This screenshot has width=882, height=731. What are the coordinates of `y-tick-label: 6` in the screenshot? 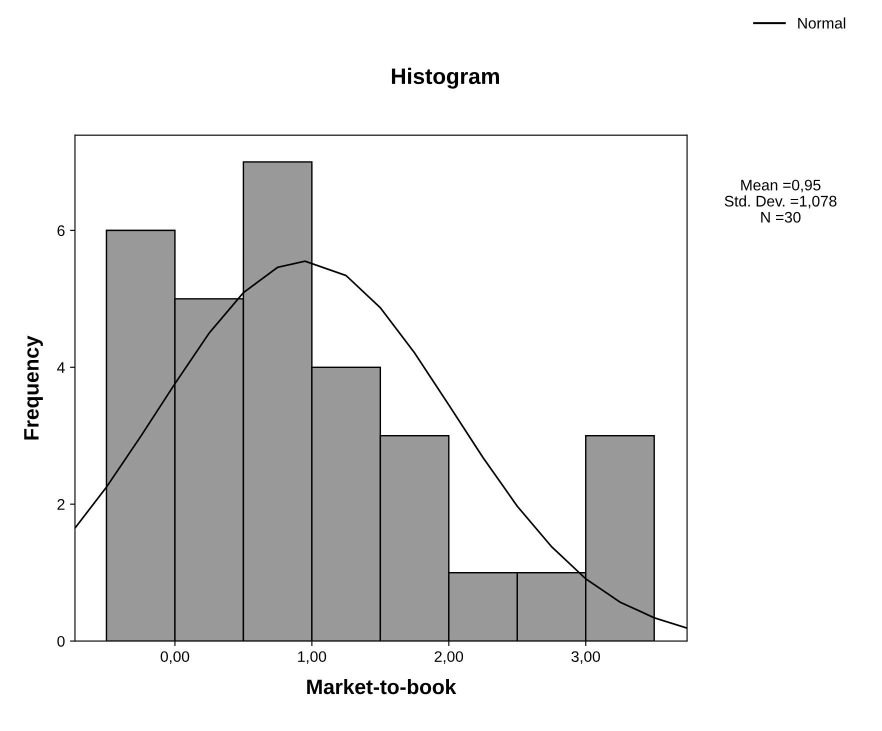 It's located at (61, 230).